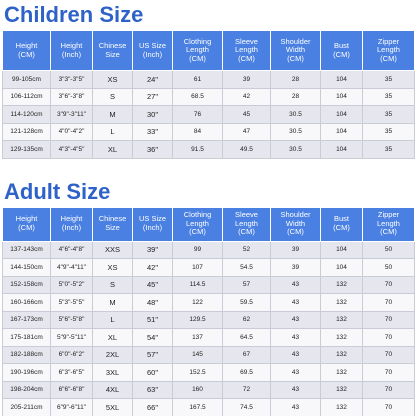 Image resolution: width=416 pixels, height=416 pixels. What do you see at coordinates (197, 249) in the screenshot?
I see `table-cell: 99` at bounding box center [197, 249].